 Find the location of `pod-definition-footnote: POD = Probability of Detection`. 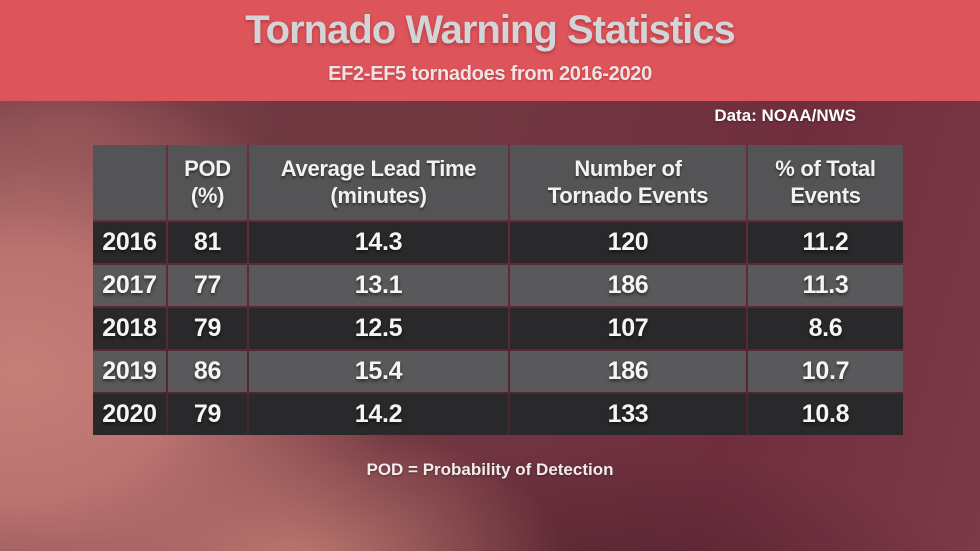

pod-definition-footnote: POD = Probability of Detection is located at coordinates (490, 469).